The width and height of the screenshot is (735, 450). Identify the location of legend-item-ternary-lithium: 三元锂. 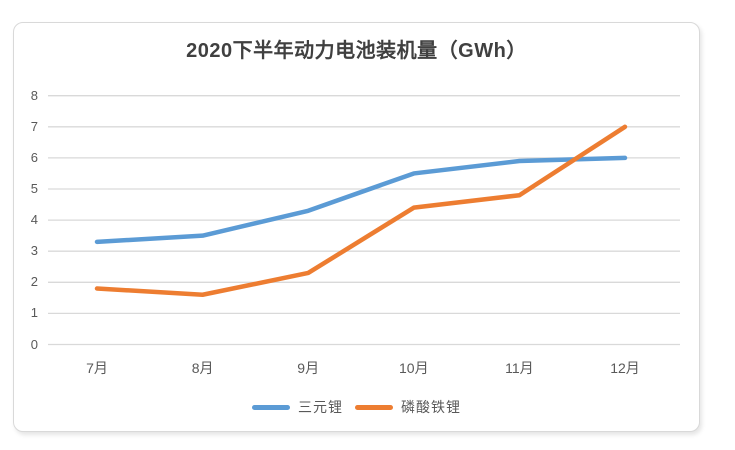
(297, 407).